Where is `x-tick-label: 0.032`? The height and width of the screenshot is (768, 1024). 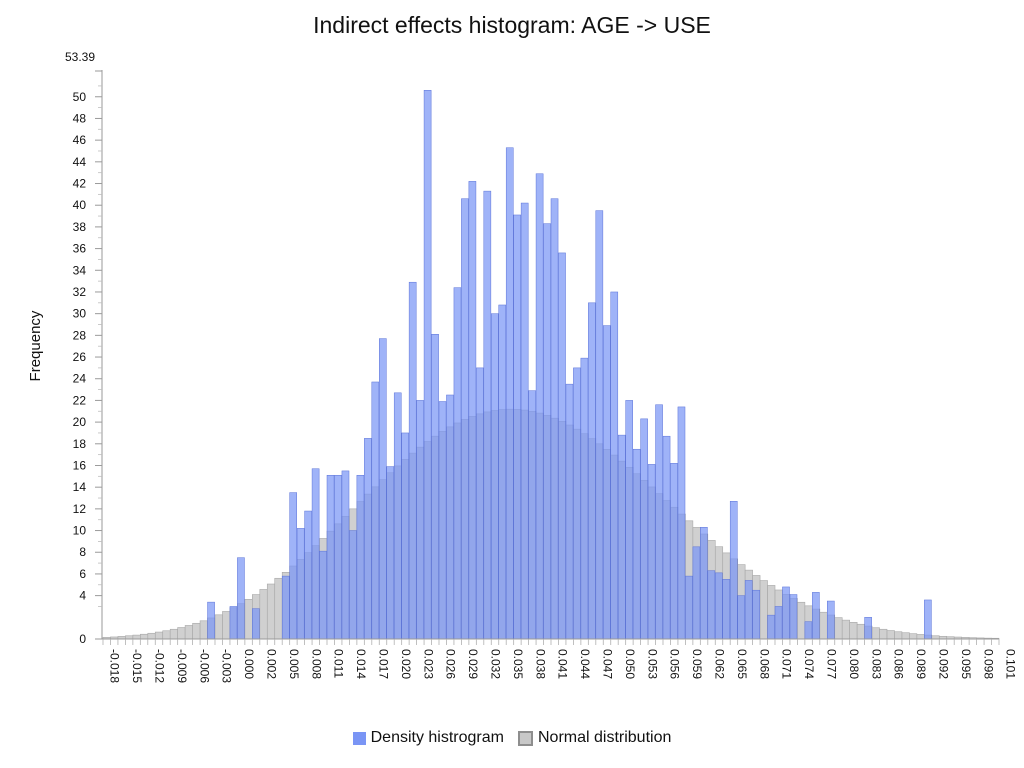 x-tick-label: 0.032 is located at coordinates (496, 664).